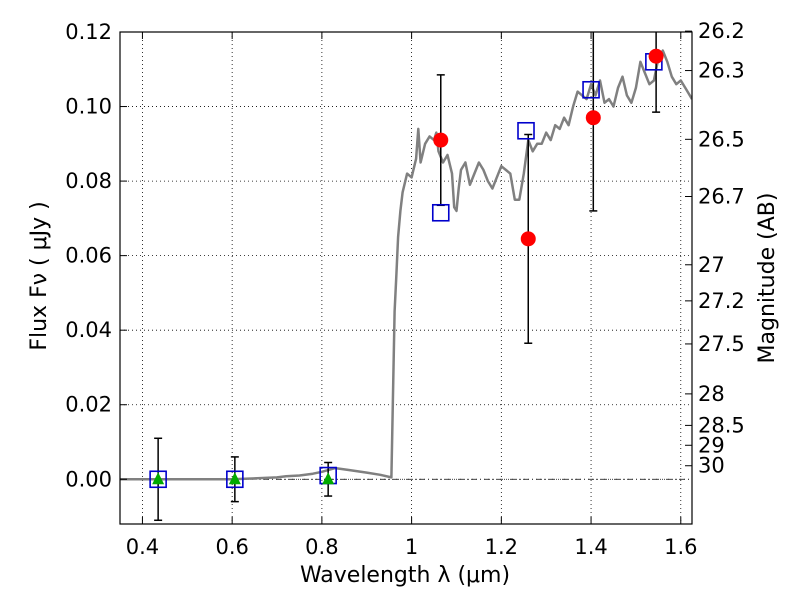  I want to click on magnitude-axis-label: Magnitude (AB), so click(767, 278).